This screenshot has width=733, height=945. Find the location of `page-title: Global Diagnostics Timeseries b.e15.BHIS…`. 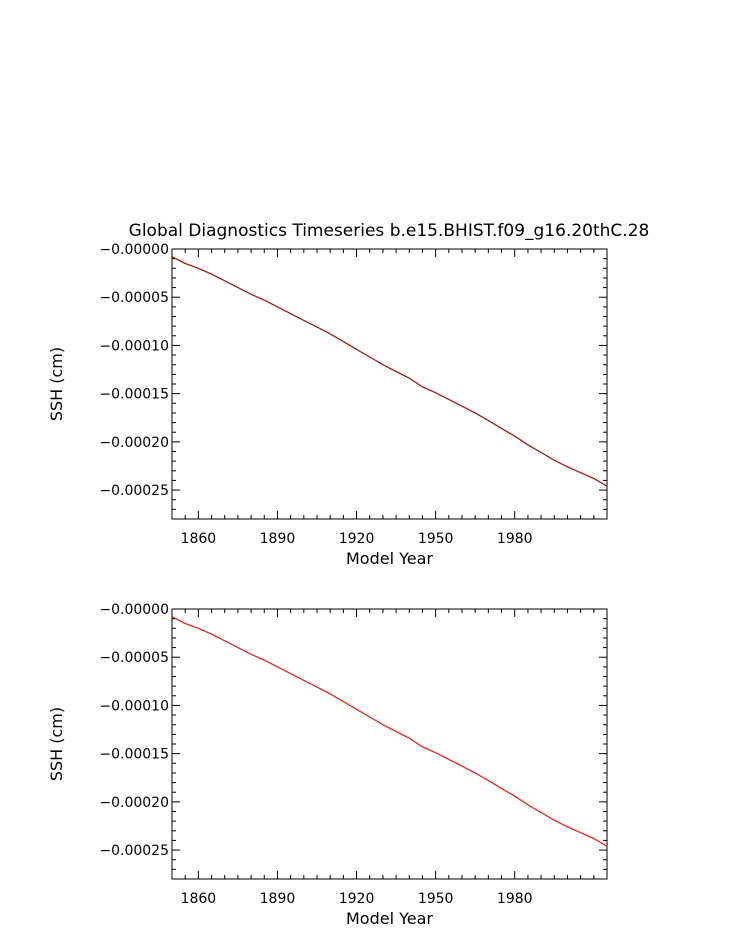

page-title: Global Diagnostics Timeseries b.e15.BHIS… is located at coordinates (389, 231).